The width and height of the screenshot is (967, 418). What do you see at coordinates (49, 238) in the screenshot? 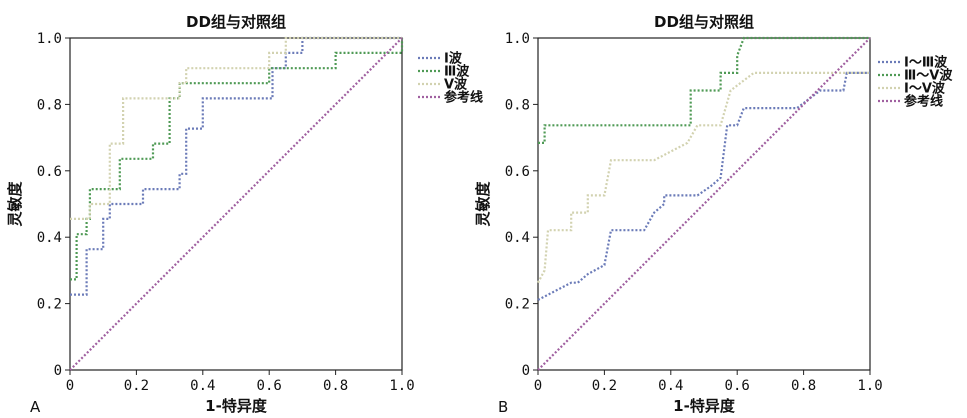
I see `panel-a-y-tick-label-2: 0.4` at bounding box center [49, 238].